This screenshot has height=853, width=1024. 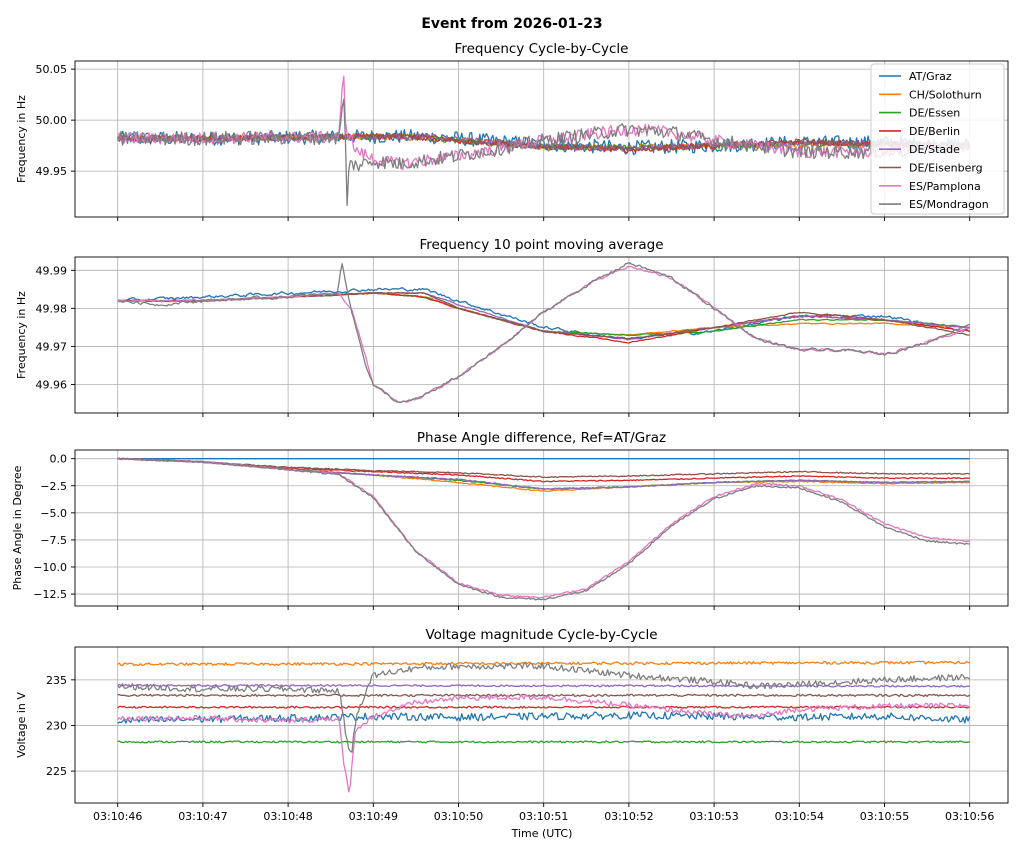 I want to click on figure-suptitle: Event from 2026-01-23, so click(x=511, y=24).